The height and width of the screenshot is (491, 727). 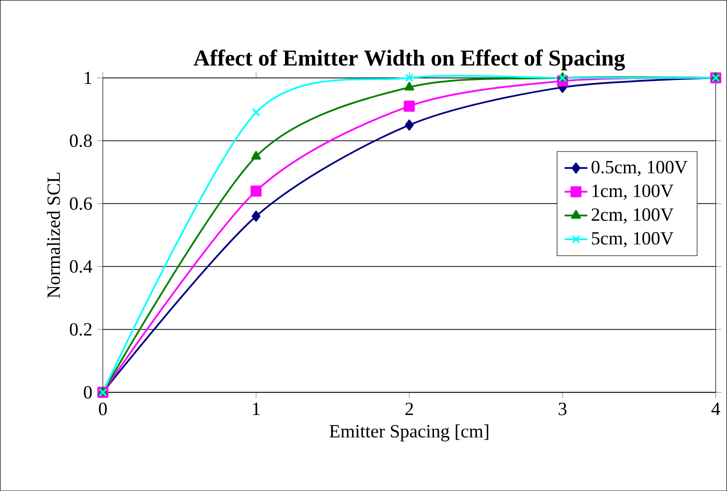 I want to click on x-tick-label: 1, so click(x=256, y=408).